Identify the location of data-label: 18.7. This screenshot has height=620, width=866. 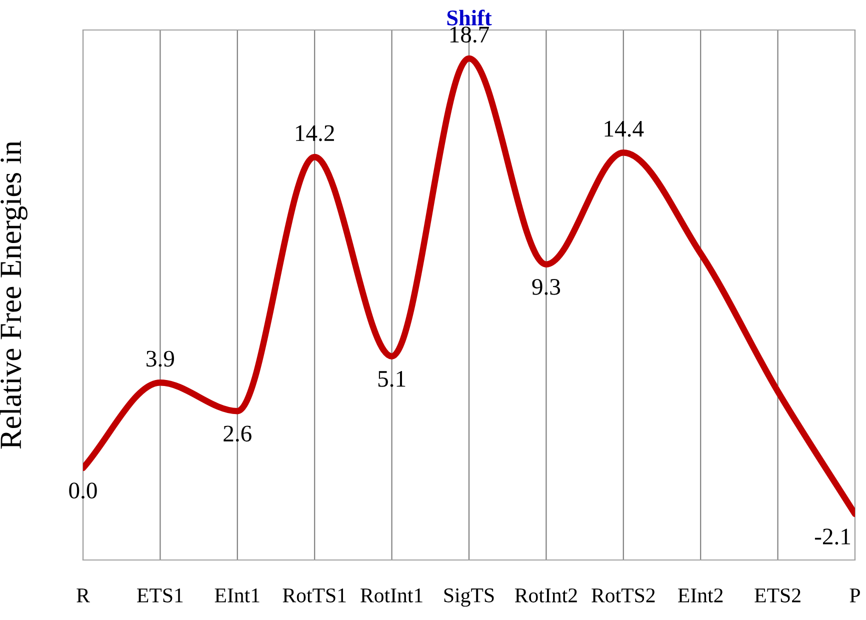
(469, 34).